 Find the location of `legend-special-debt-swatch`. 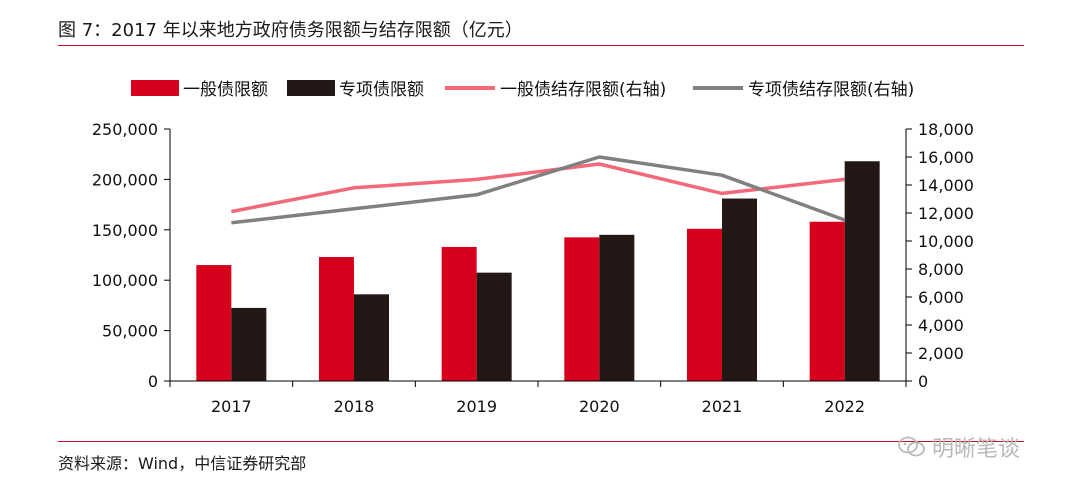

legend-special-debt-swatch is located at coordinates (311, 88).